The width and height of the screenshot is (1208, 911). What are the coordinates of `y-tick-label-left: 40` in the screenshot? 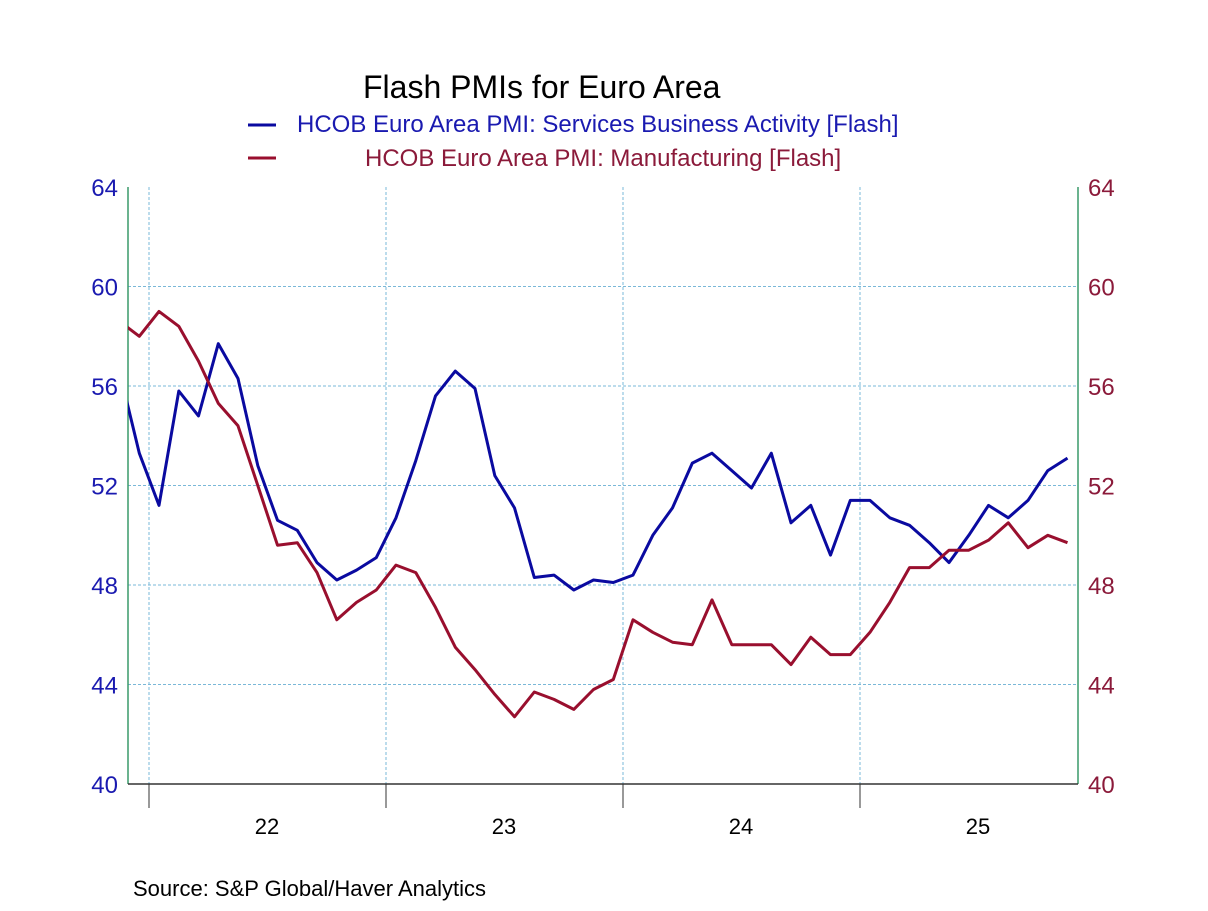 It's located at (104, 785).